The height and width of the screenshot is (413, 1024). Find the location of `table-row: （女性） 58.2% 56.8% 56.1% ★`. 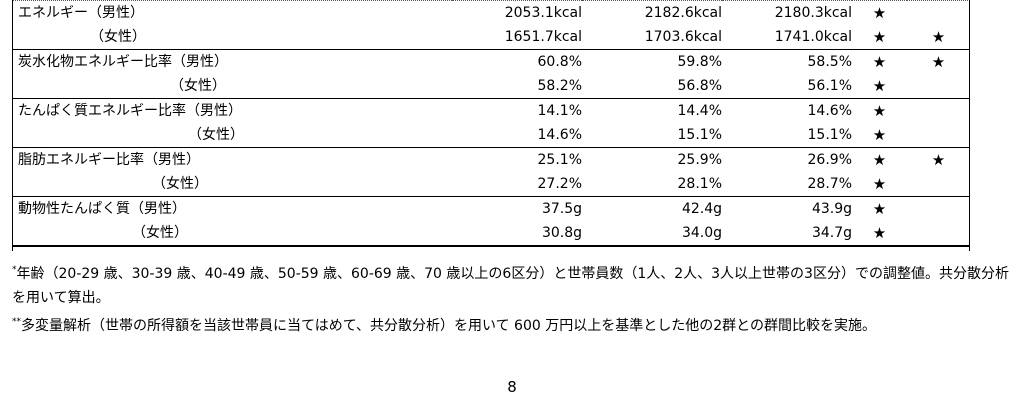

table-row: （女性） 58.2% 56.8% 56.1% ★ is located at coordinates (491, 86).